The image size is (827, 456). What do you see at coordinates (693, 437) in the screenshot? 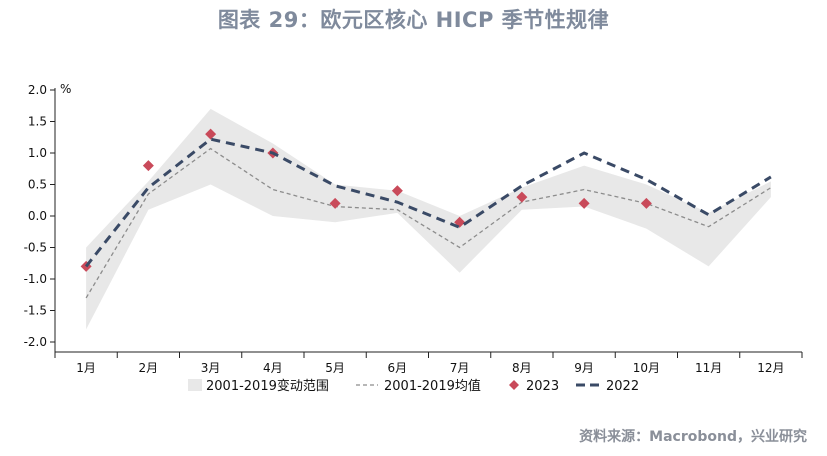
I see `source-note: 资料来源：Macrobond，兴业研究` at bounding box center [693, 437].